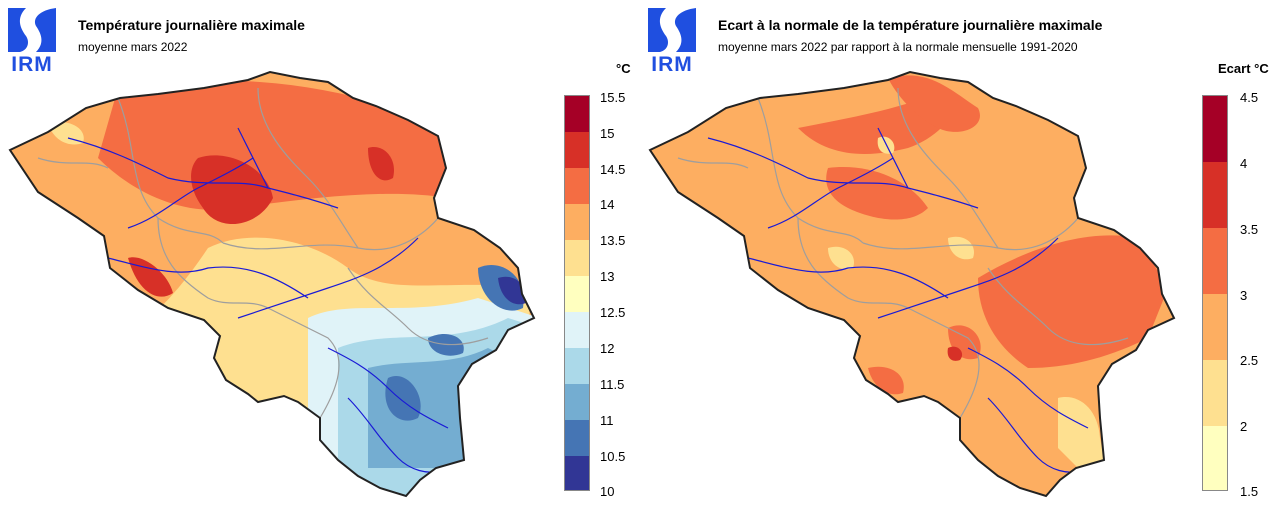 The height and width of the screenshot is (507, 1280). What do you see at coordinates (191, 25) in the screenshot?
I see `map-title: Température journalière maximale` at bounding box center [191, 25].